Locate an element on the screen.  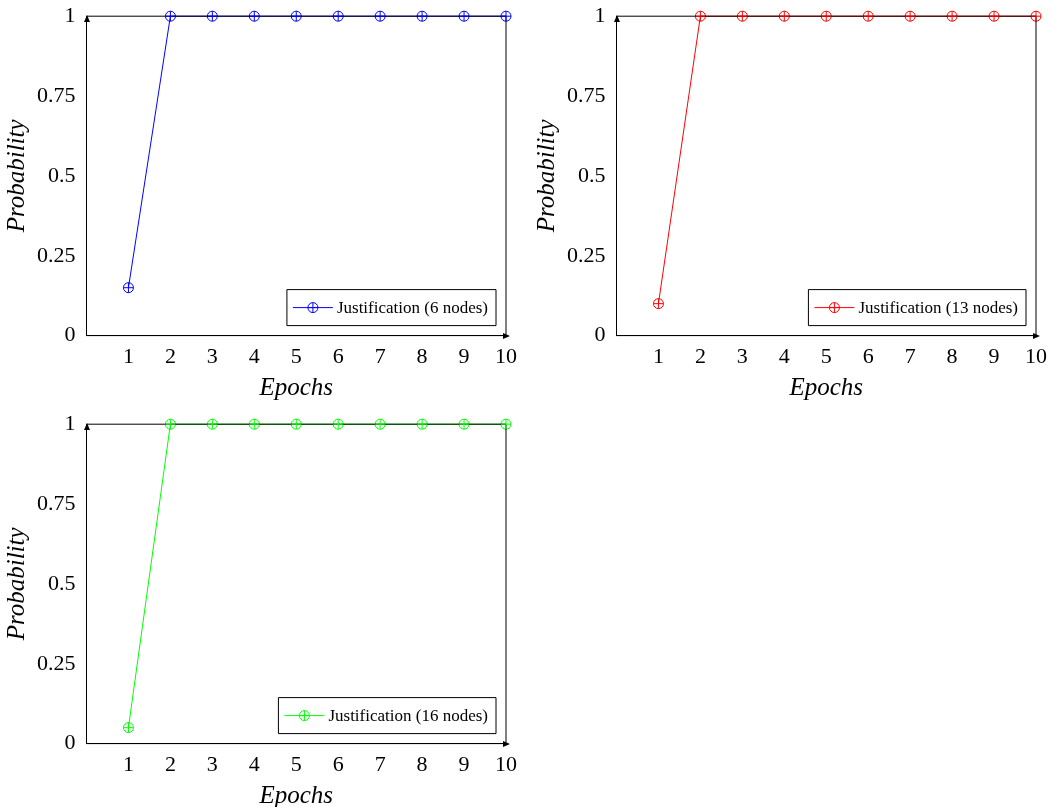
legend-label: Justification (13 nodes) is located at coordinates (938, 308).